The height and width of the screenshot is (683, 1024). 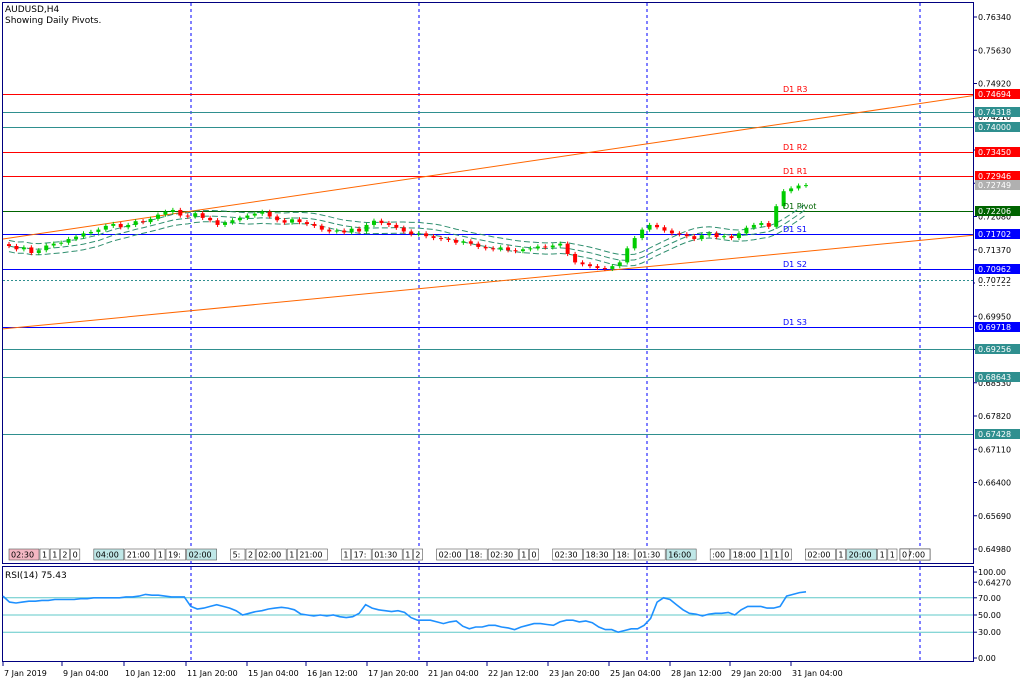 I want to click on price-tick-label-3: 0.74210, so click(x=994, y=117).